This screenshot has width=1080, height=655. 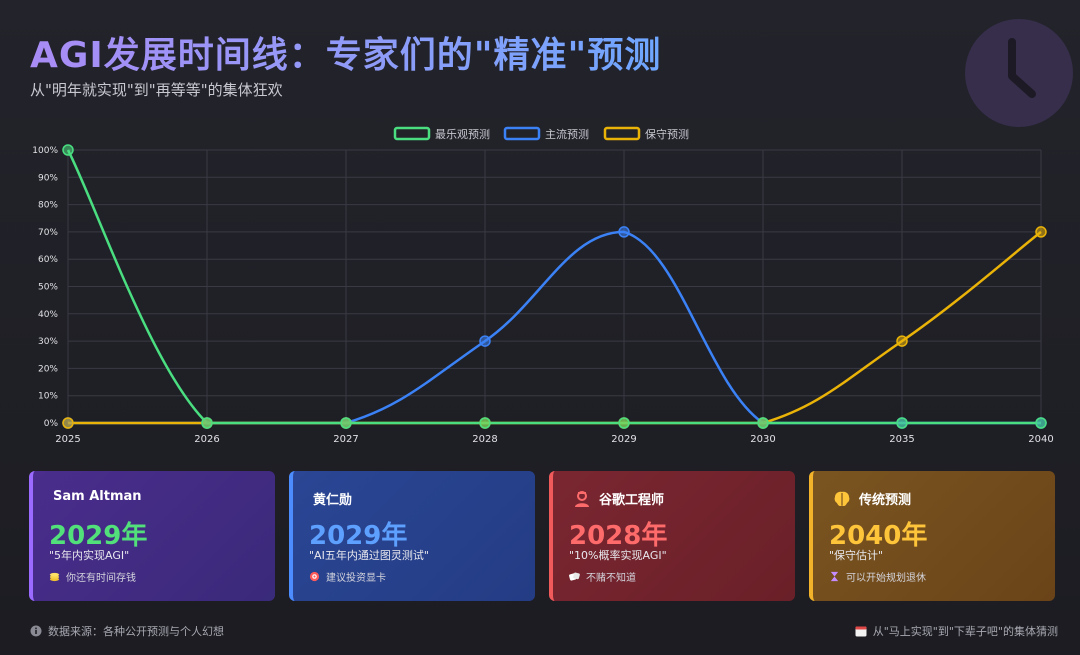 I want to click on card-quote: "保守估计", so click(x=856, y=555).